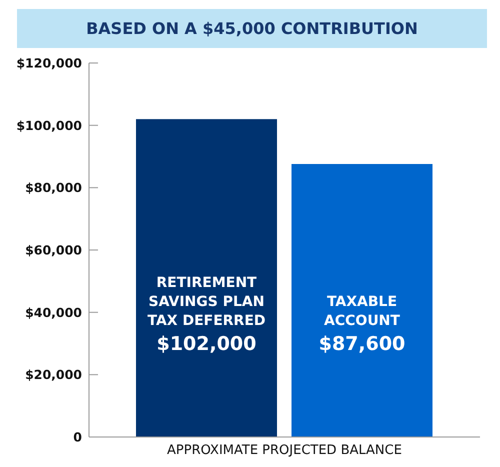 This screenshot has height=467, width=500. Describe the element at coordinates (252, 28) in the screenshot. I see `chart-title: BASED ON A $45,000 CONTRIBUTION` at that location.